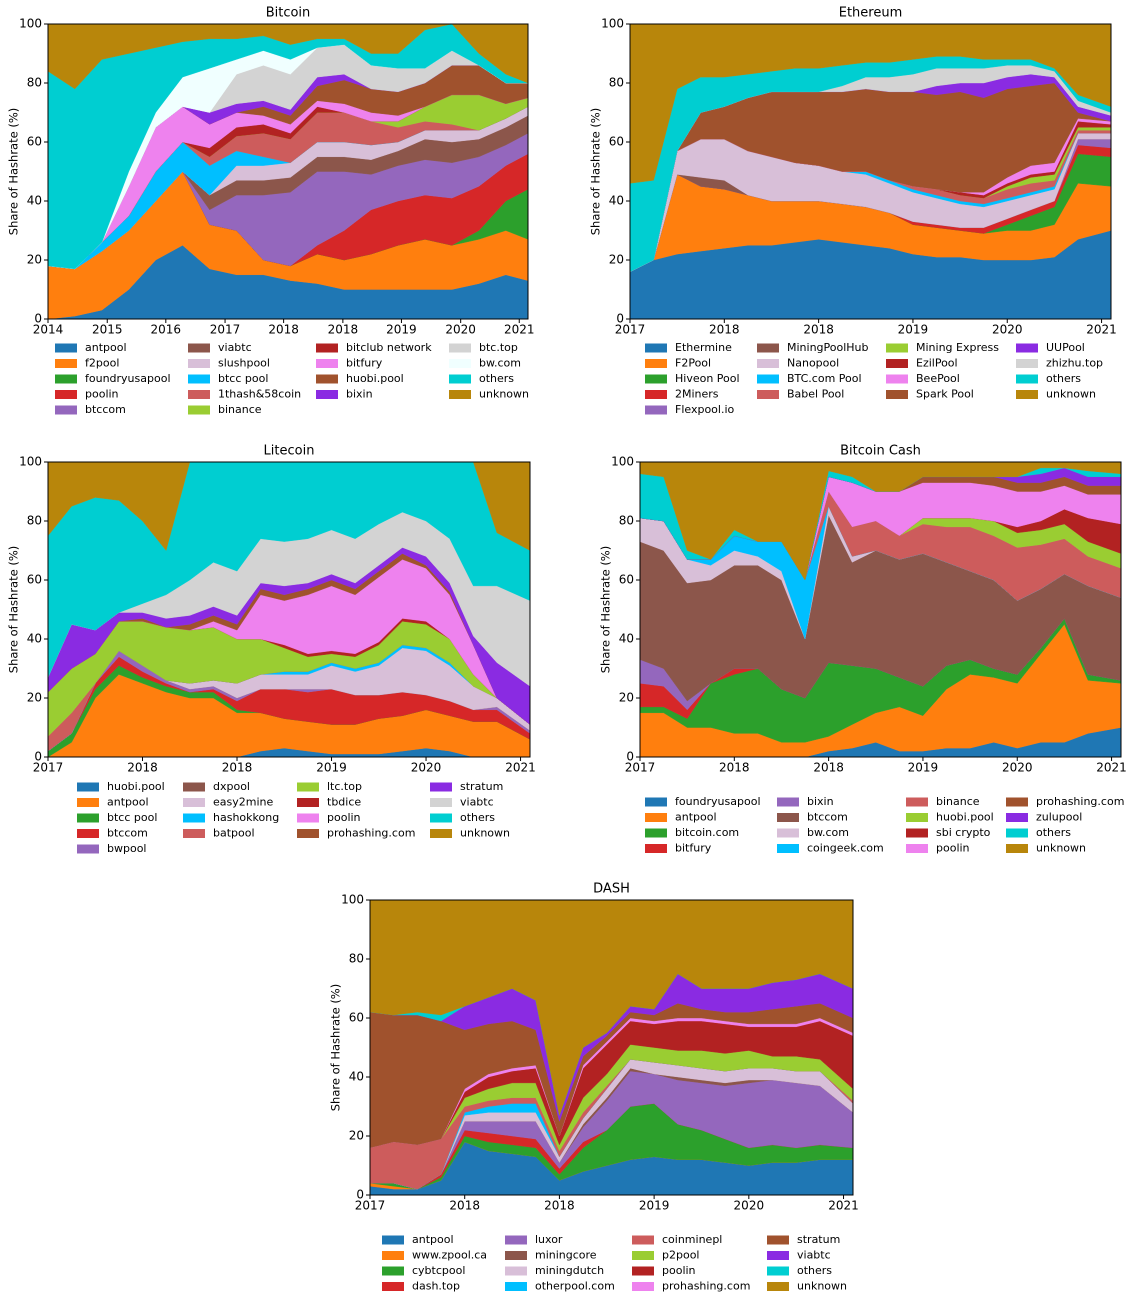  What do you see at coordinates (569, 1270) in the screenshot?
I see `legend-label: miningdutch` at bounding box center [569, 1270].